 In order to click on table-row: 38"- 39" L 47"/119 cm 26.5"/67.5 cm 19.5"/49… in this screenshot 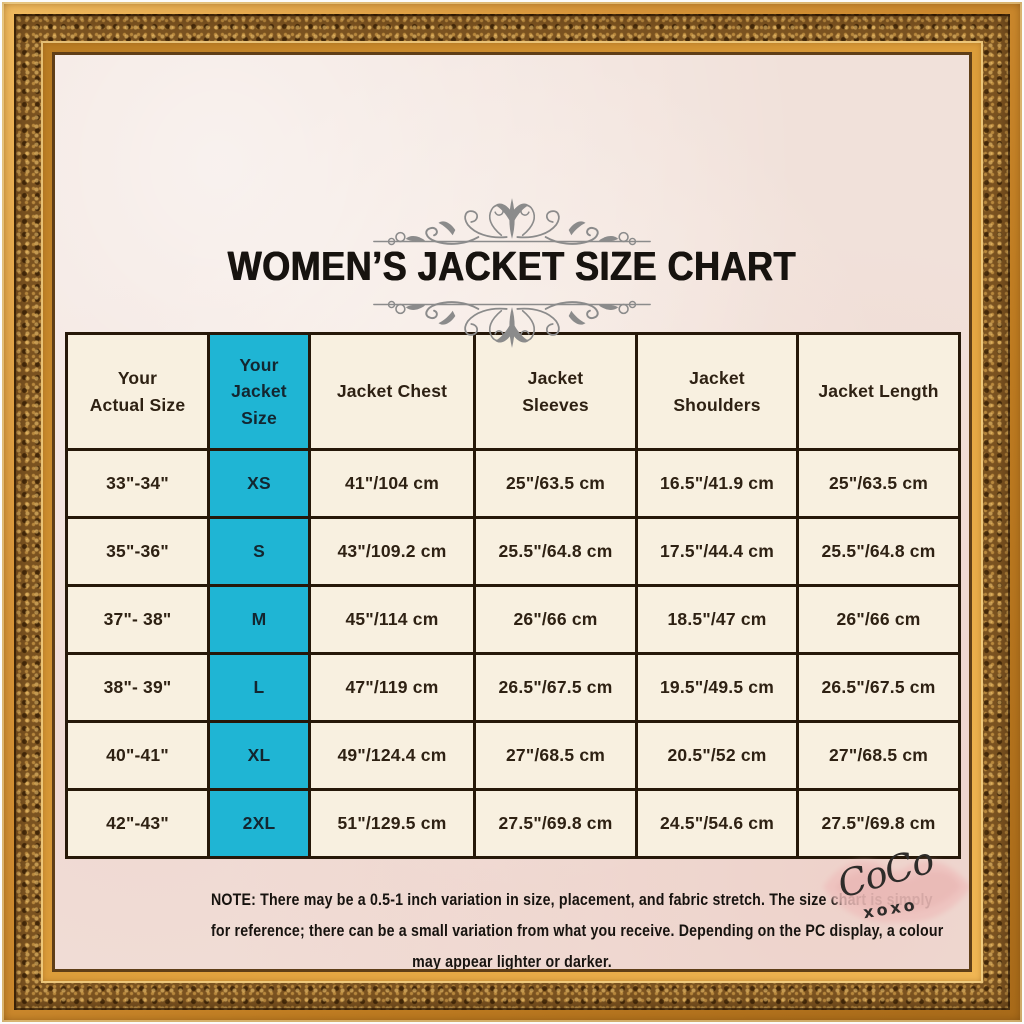, I will do `click(513, 687)`.